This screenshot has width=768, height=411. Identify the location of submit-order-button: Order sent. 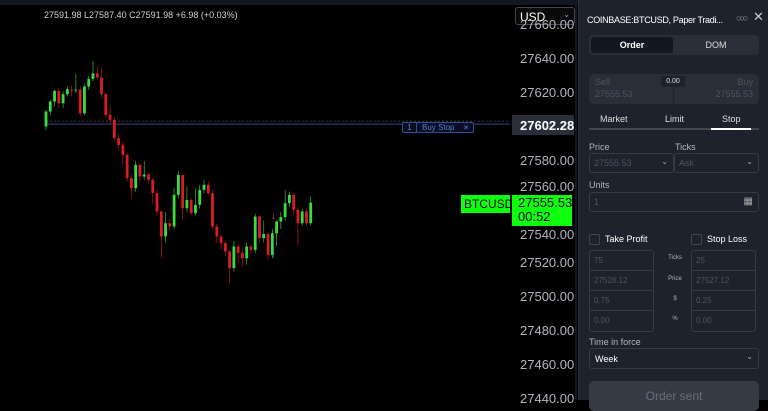
(674, 396).